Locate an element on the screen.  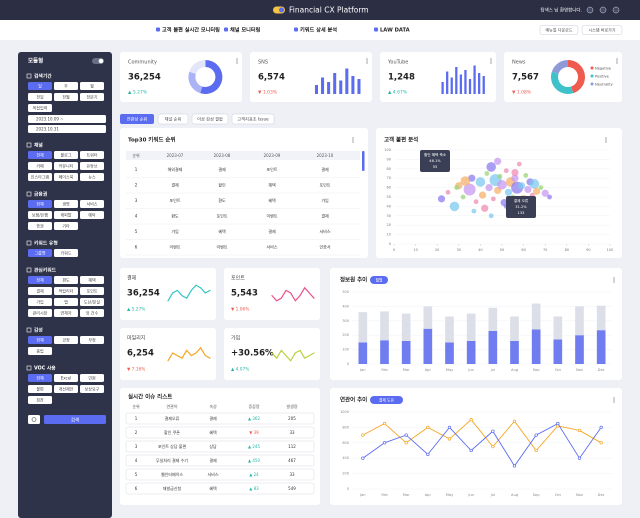
filter-label: 포인트 is located at coordinates (91, 290).